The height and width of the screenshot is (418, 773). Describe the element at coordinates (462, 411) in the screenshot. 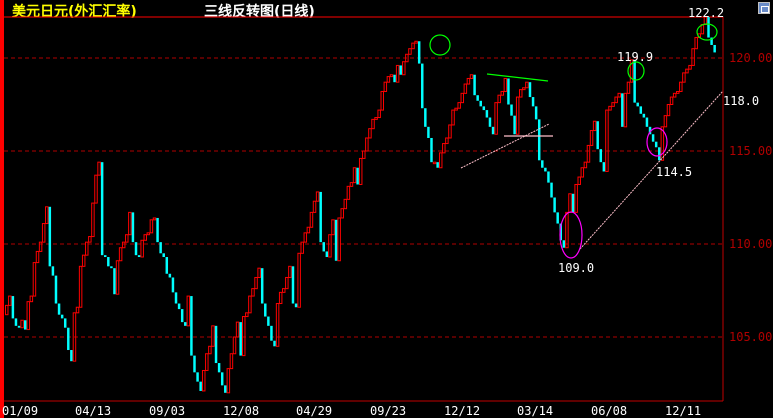

I see `x-tick-label: 12/12` at that location.